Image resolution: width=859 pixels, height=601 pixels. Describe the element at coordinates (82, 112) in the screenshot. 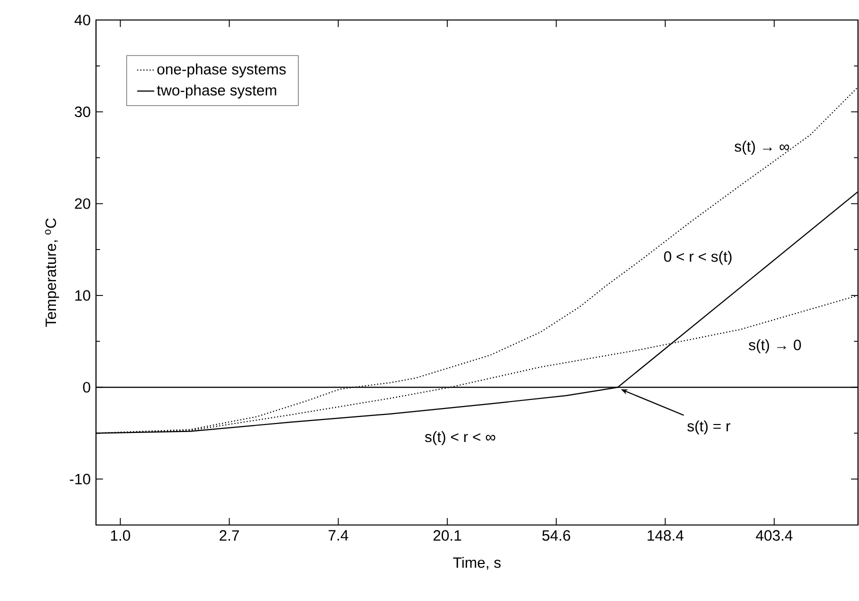

I see `y-tick-label: 30` at that location.